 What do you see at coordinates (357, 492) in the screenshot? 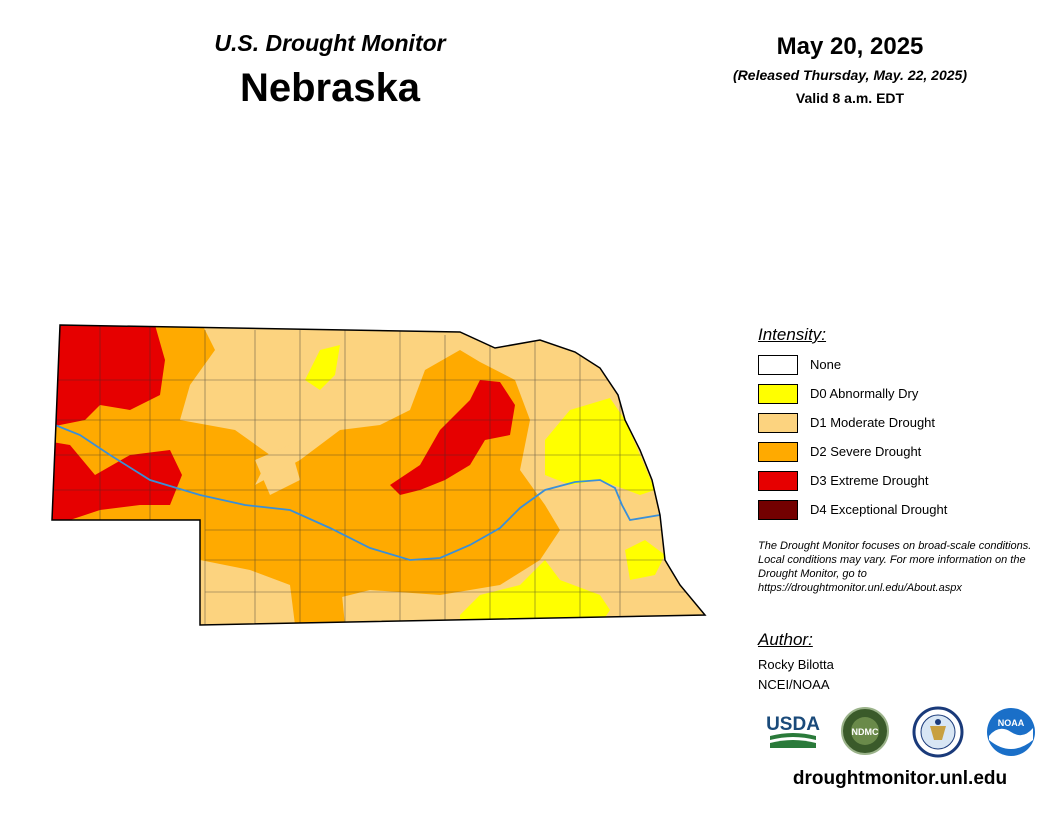
I see `platte-river` at bounding box center [357, 492].